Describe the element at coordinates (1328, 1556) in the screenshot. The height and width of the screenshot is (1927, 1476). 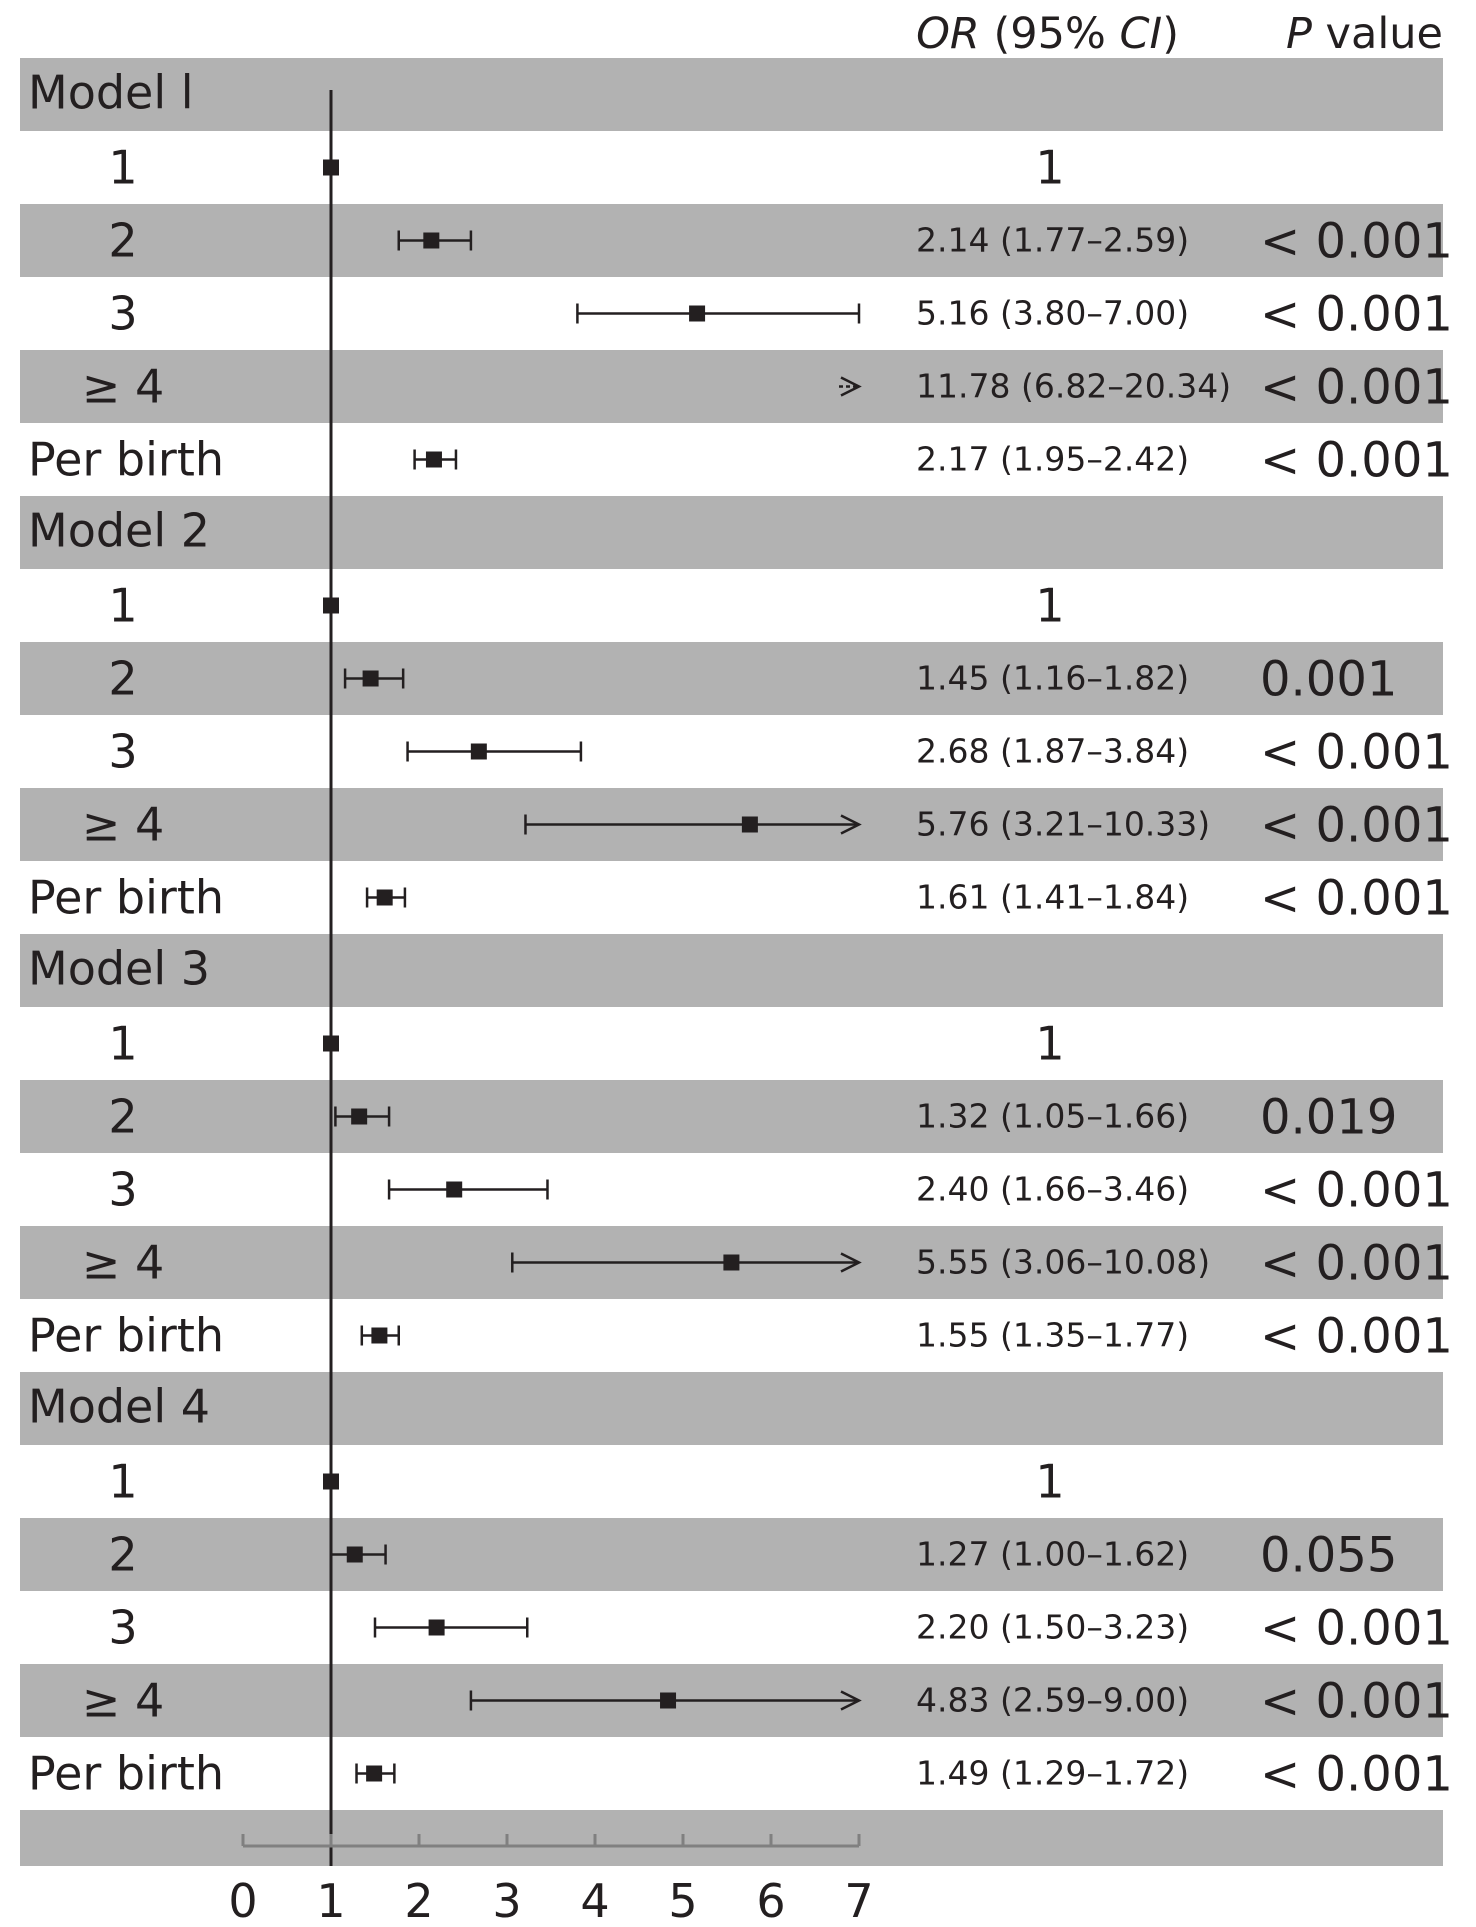
I see `p-value: 0.055` at that location.